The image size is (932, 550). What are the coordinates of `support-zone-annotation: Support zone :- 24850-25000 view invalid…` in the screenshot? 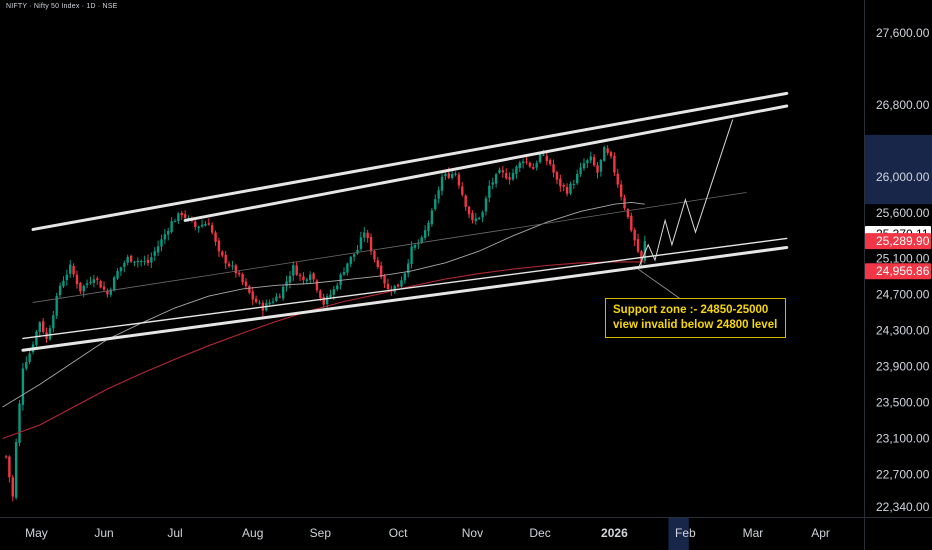 It's located at (696, 318).